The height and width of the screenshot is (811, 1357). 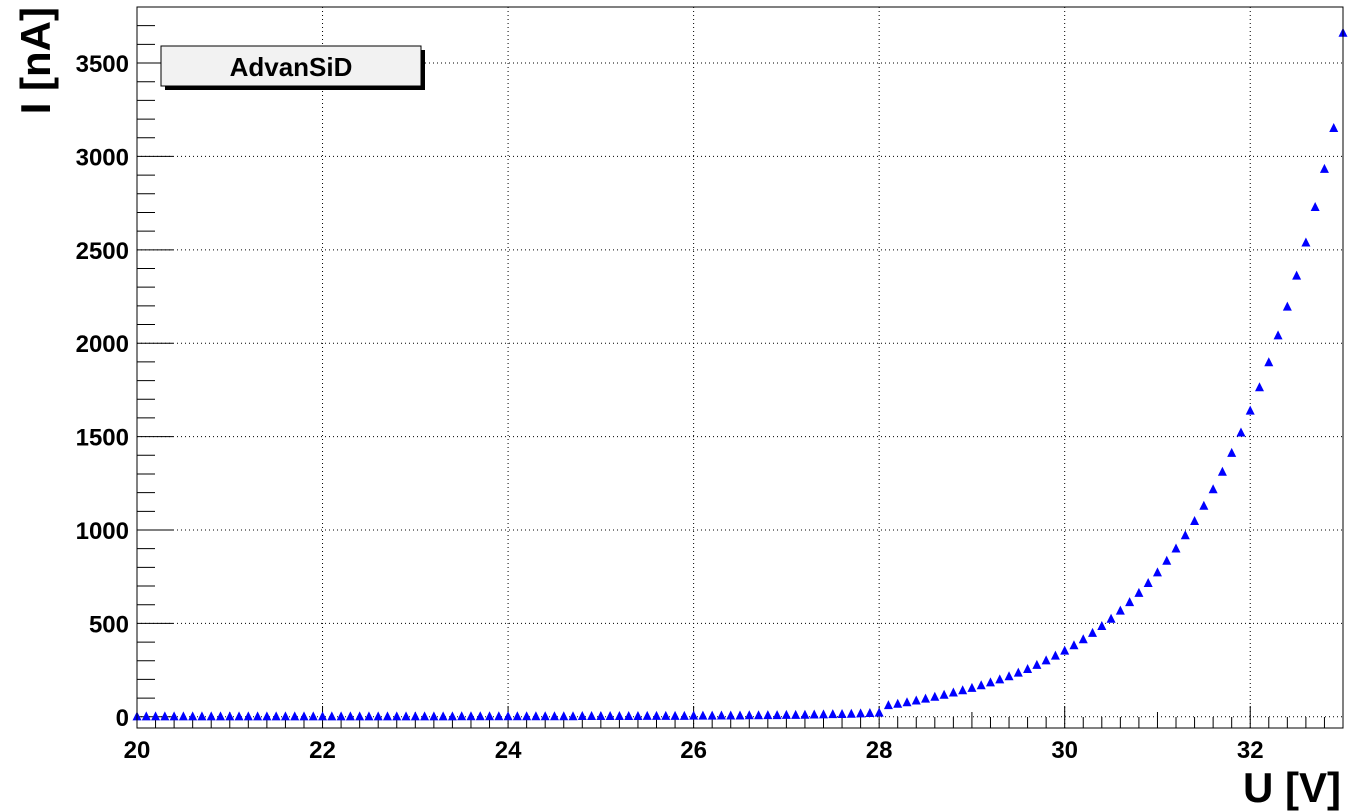 What do you see at coordinates (102, 157) in the screenshot?
I see `y-tick-label: 3000` at bounding box center [102, 157].